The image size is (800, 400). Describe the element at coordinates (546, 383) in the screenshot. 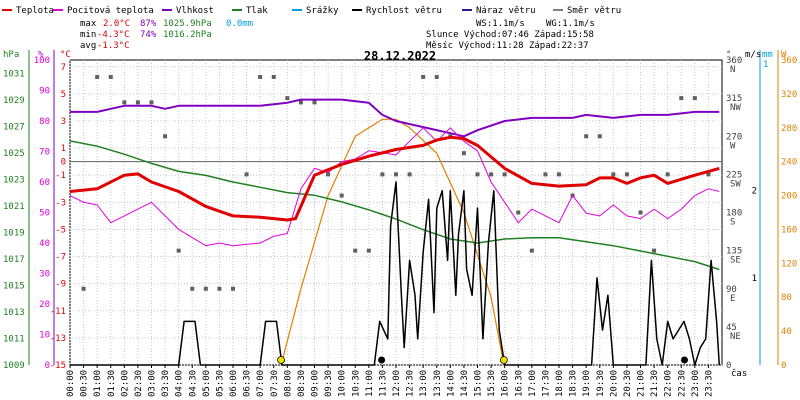

I see `x-tick-label: 17:30` at that location.